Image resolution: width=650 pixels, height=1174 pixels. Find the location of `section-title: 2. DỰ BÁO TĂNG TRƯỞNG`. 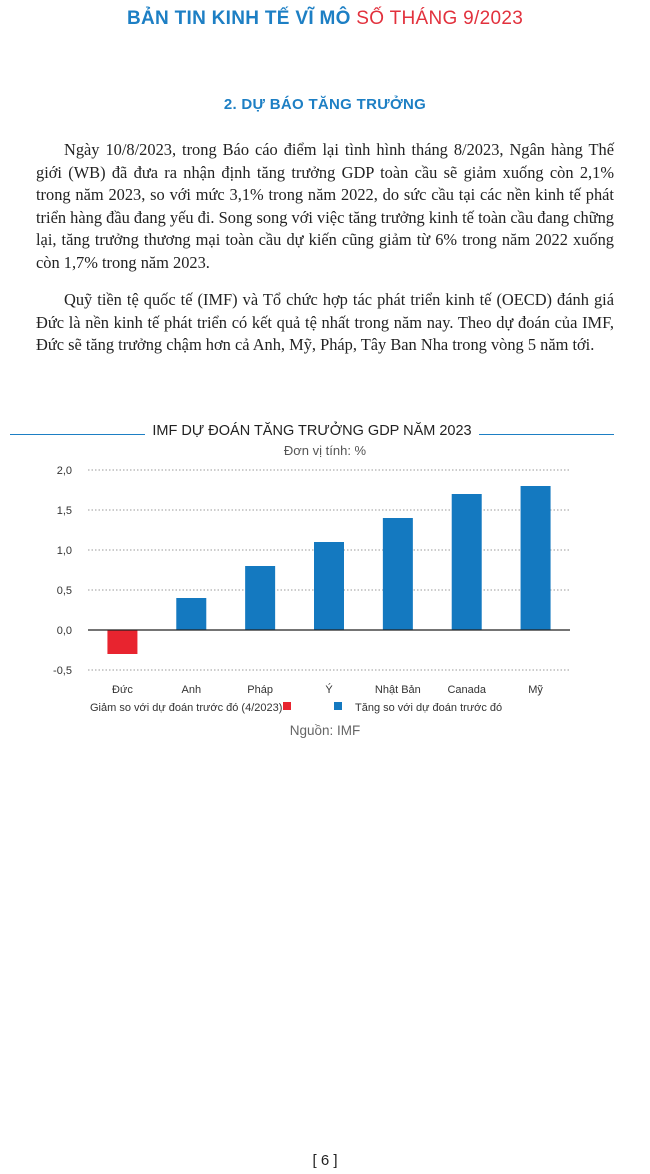

section-title: 2. DỰ BÁO TĂNG TRƯỞNG is located at coordinates (325, 104).